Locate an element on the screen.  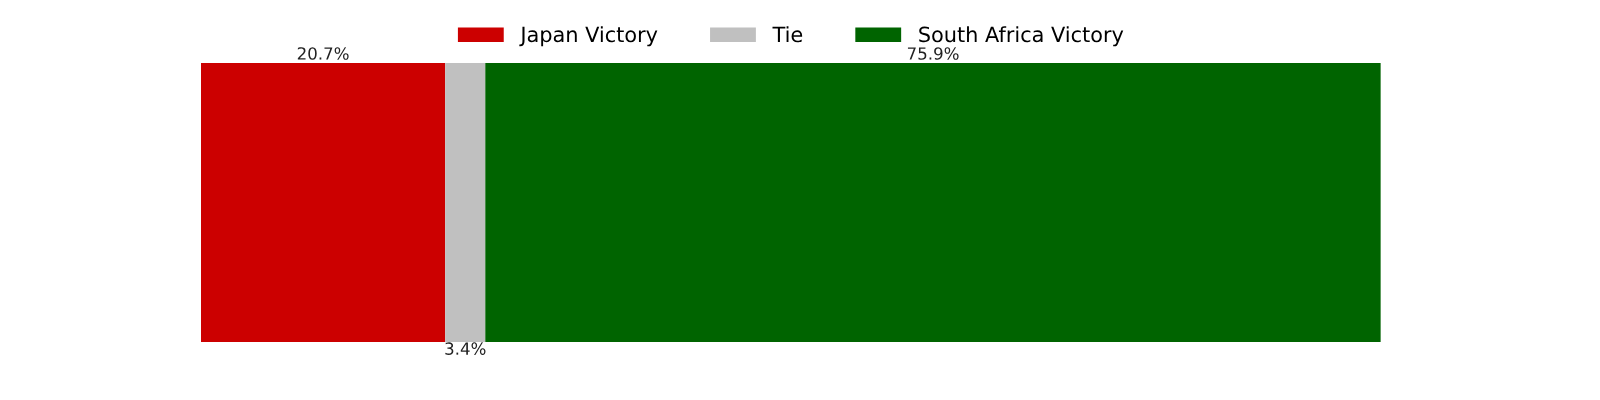
legend-label: Tie is located at coordinates (787, 34).